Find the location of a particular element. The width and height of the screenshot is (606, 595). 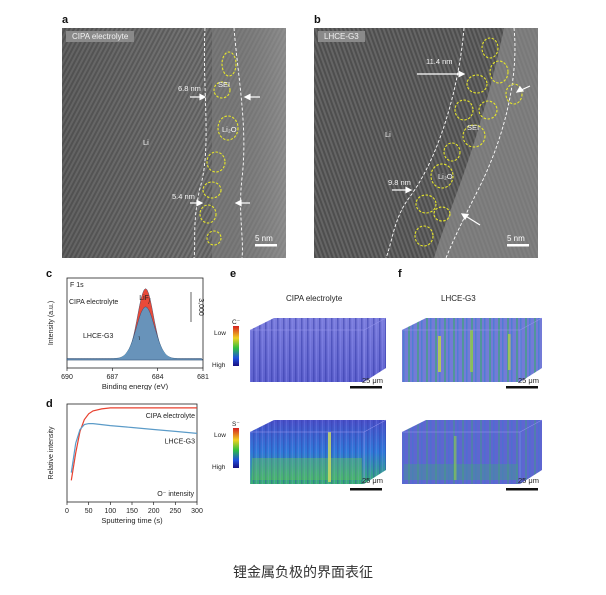

panel-c-xtick-label: 681 is located at coordinates (203, 377).